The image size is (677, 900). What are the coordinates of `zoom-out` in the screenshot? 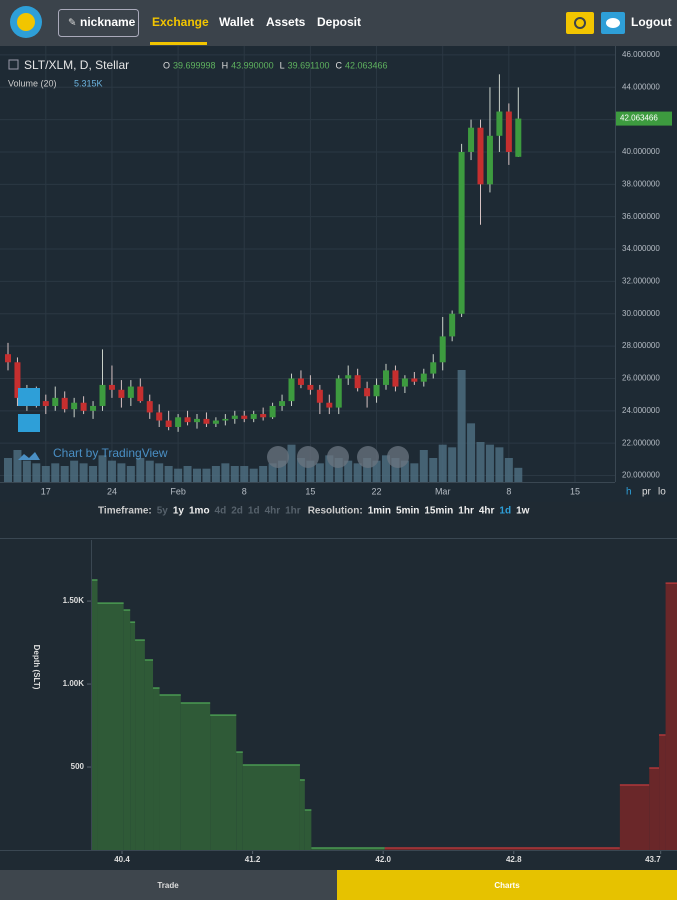 It's located at (278, 457).